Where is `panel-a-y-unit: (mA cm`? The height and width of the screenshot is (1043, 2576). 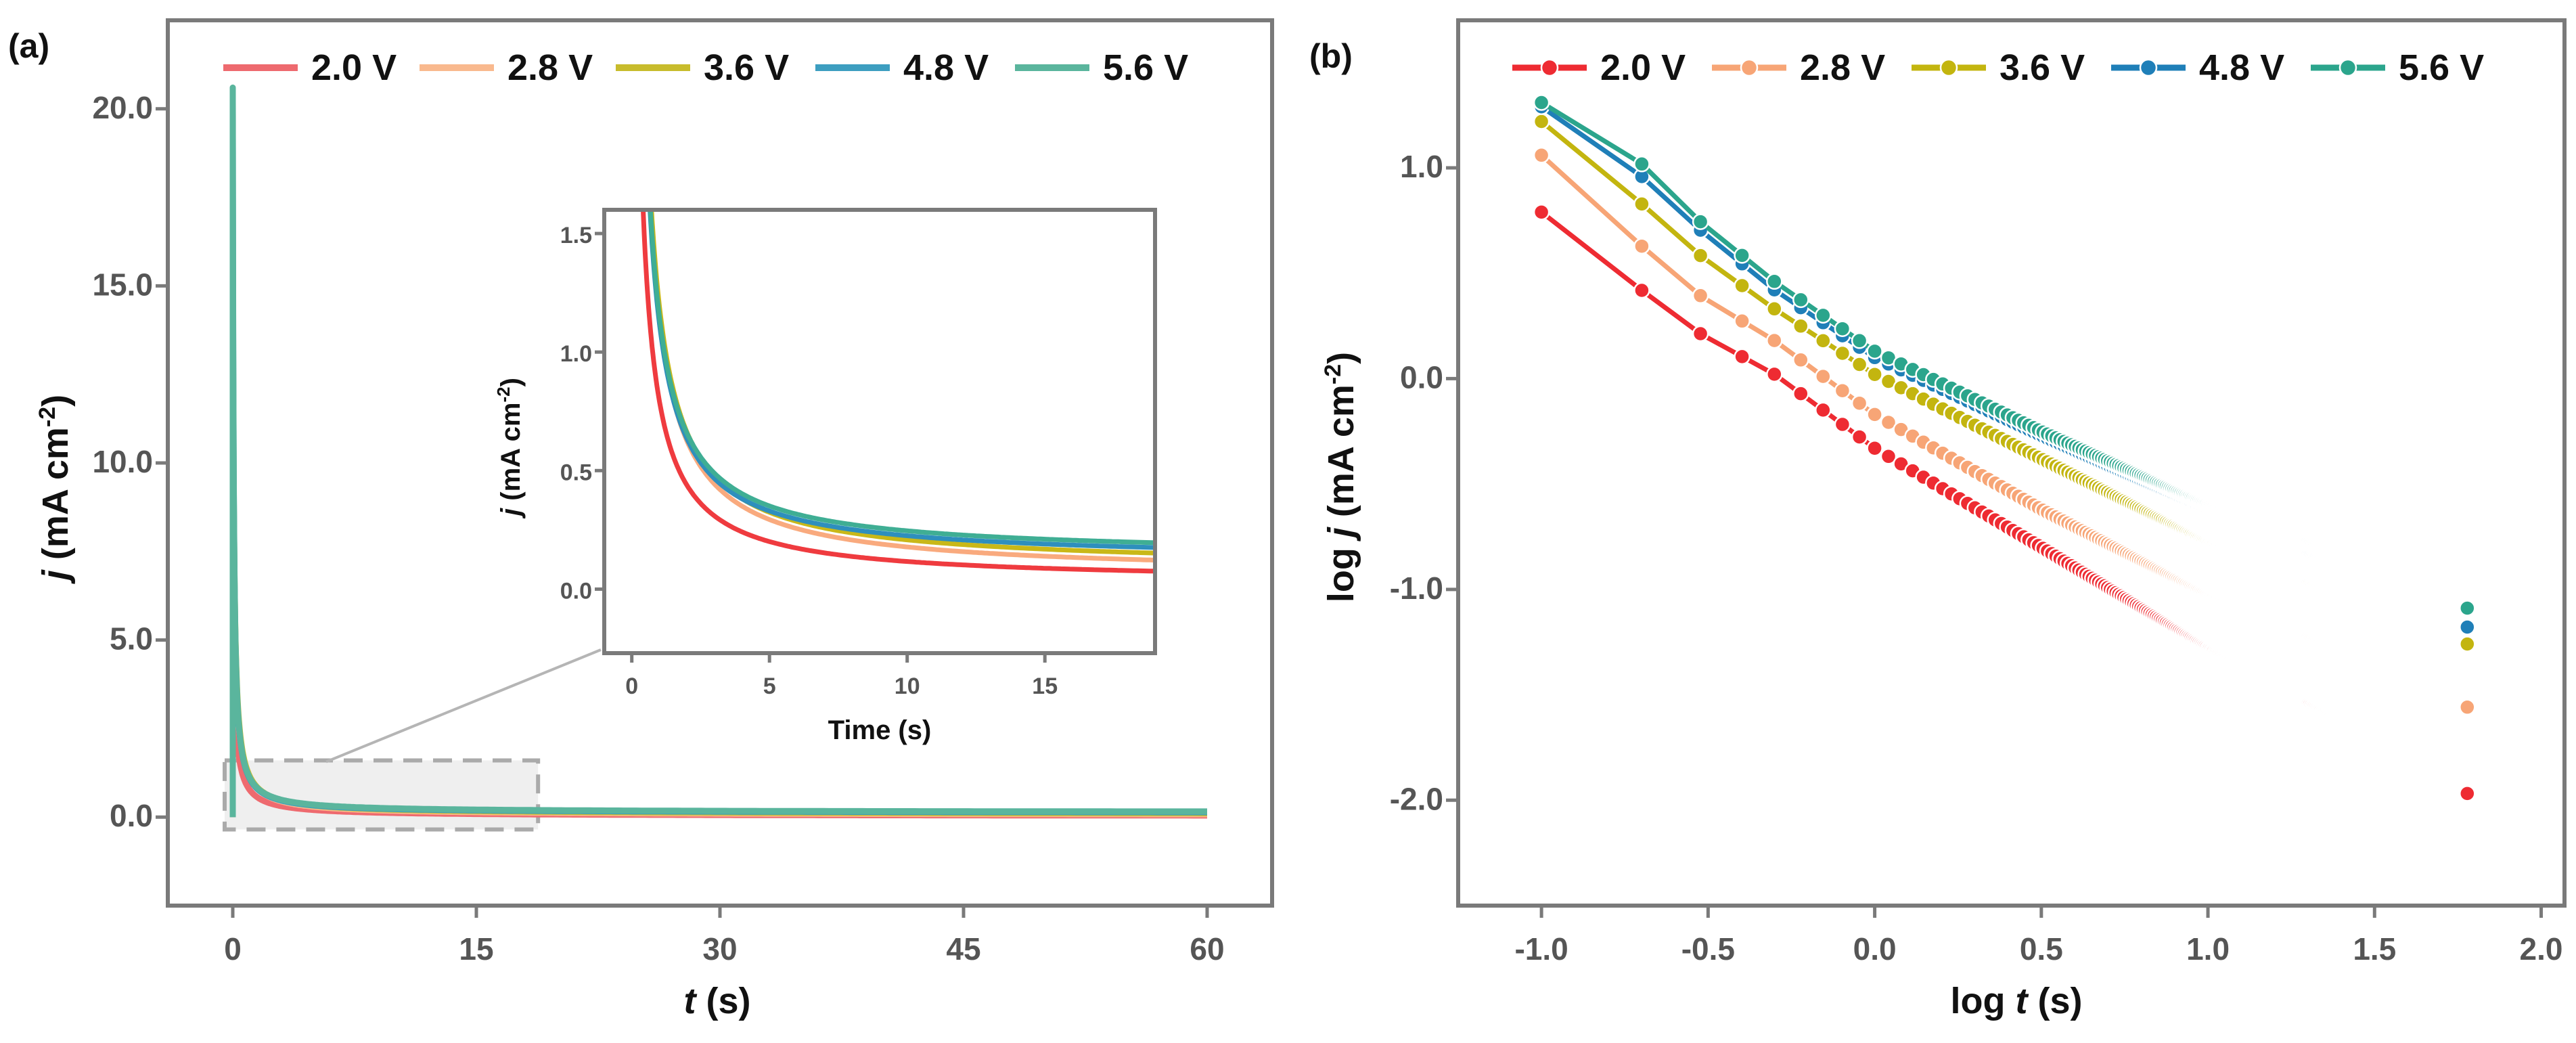 panel-a-y-unit: (mA cm is located at coordinates (56, 499).